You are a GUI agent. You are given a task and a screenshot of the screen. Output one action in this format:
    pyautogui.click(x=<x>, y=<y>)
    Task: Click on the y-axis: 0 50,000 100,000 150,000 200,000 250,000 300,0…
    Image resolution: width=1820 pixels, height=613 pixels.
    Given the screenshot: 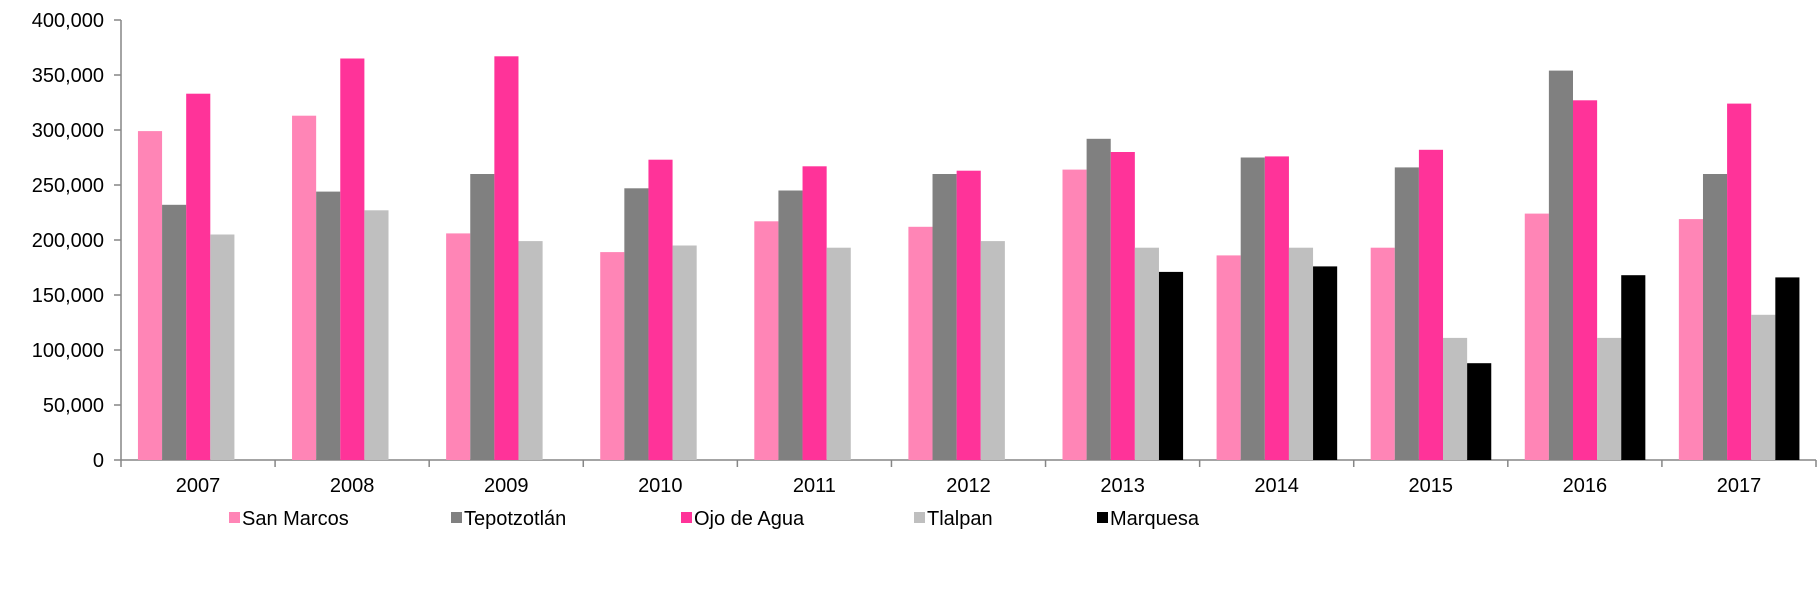 What is the action you would take?
    pyautogui.click(x=77, y=241)
    